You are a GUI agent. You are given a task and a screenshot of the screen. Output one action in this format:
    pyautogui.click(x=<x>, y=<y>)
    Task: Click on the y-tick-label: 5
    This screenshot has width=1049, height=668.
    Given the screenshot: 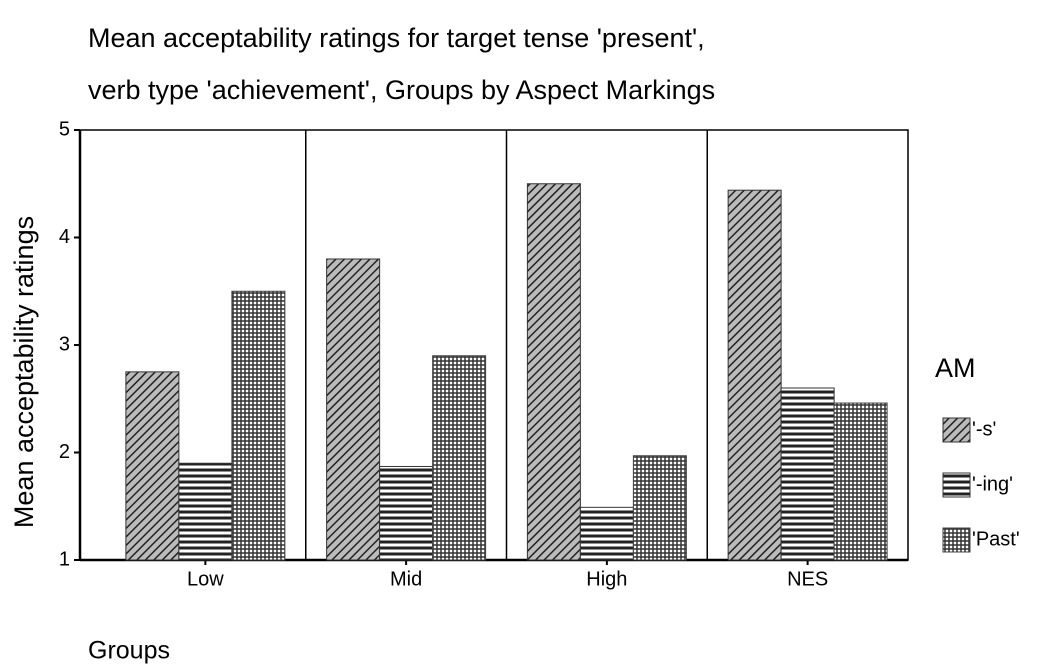 What is the action you would take?
    pyautogui.click(x=64, y=129)
    